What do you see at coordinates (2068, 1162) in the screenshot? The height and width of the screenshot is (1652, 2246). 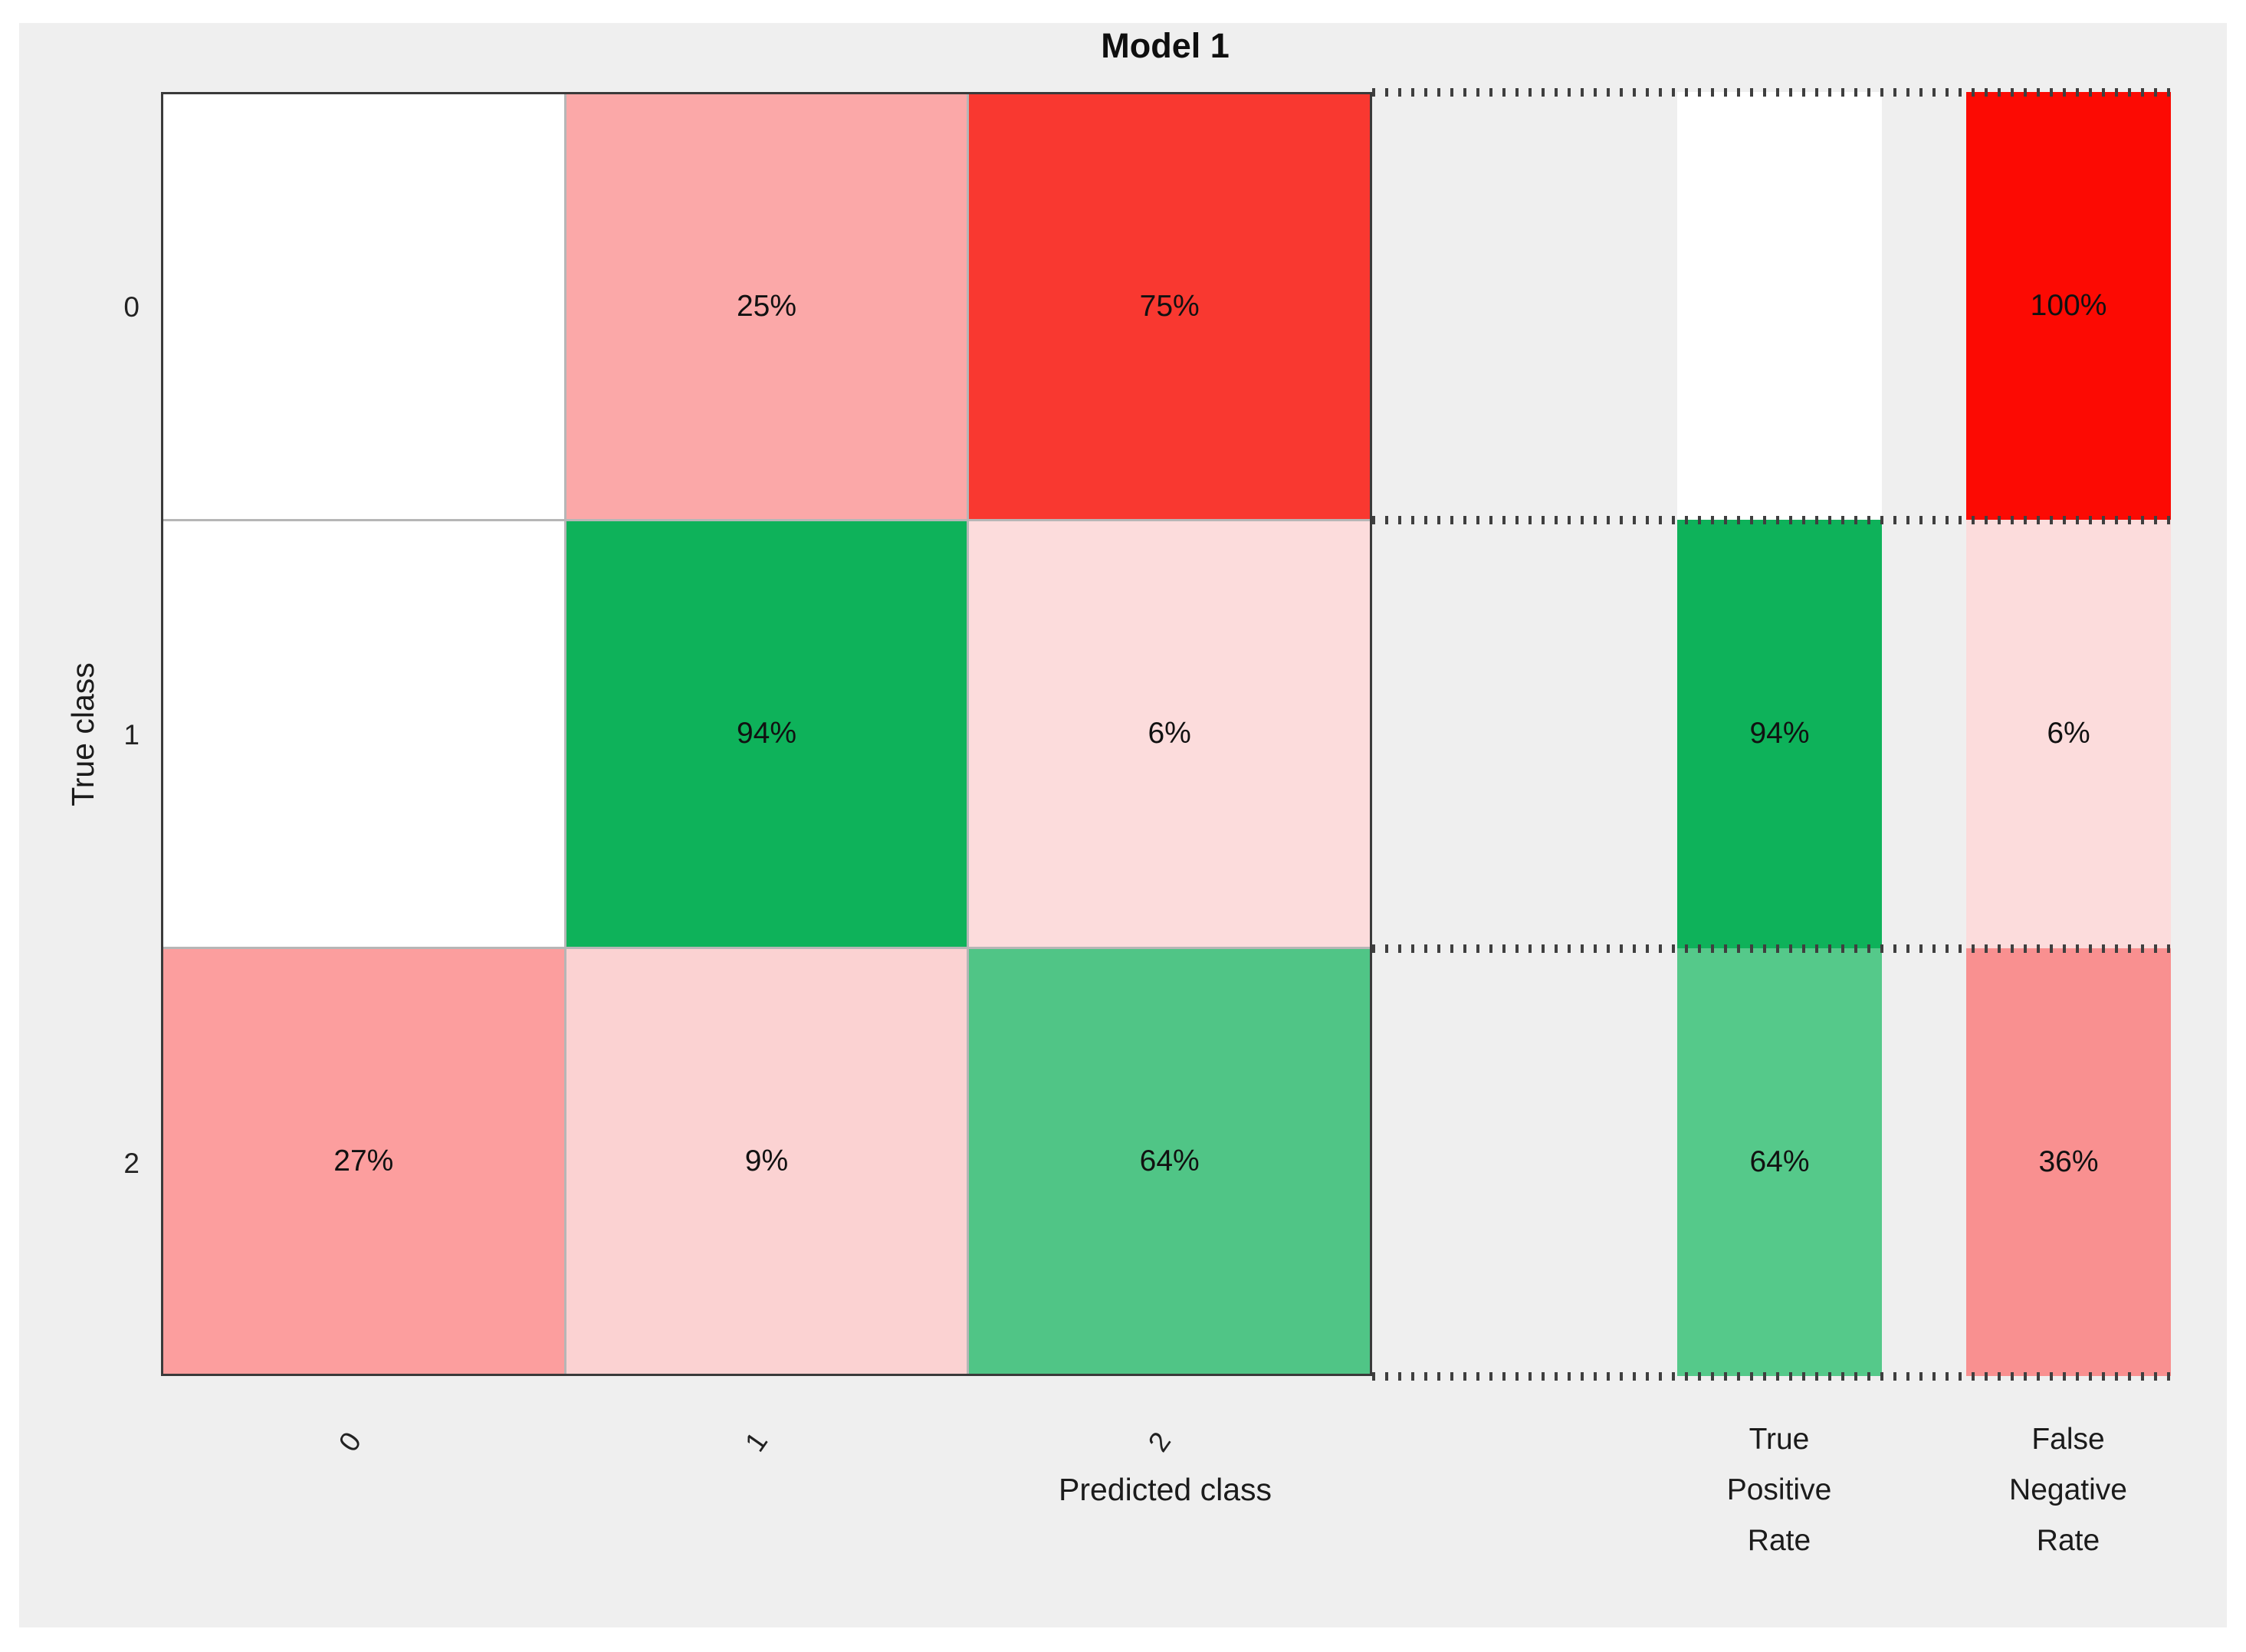 I see `fnr-cell-r2: 36%` at bounding box center [2068, 1162].